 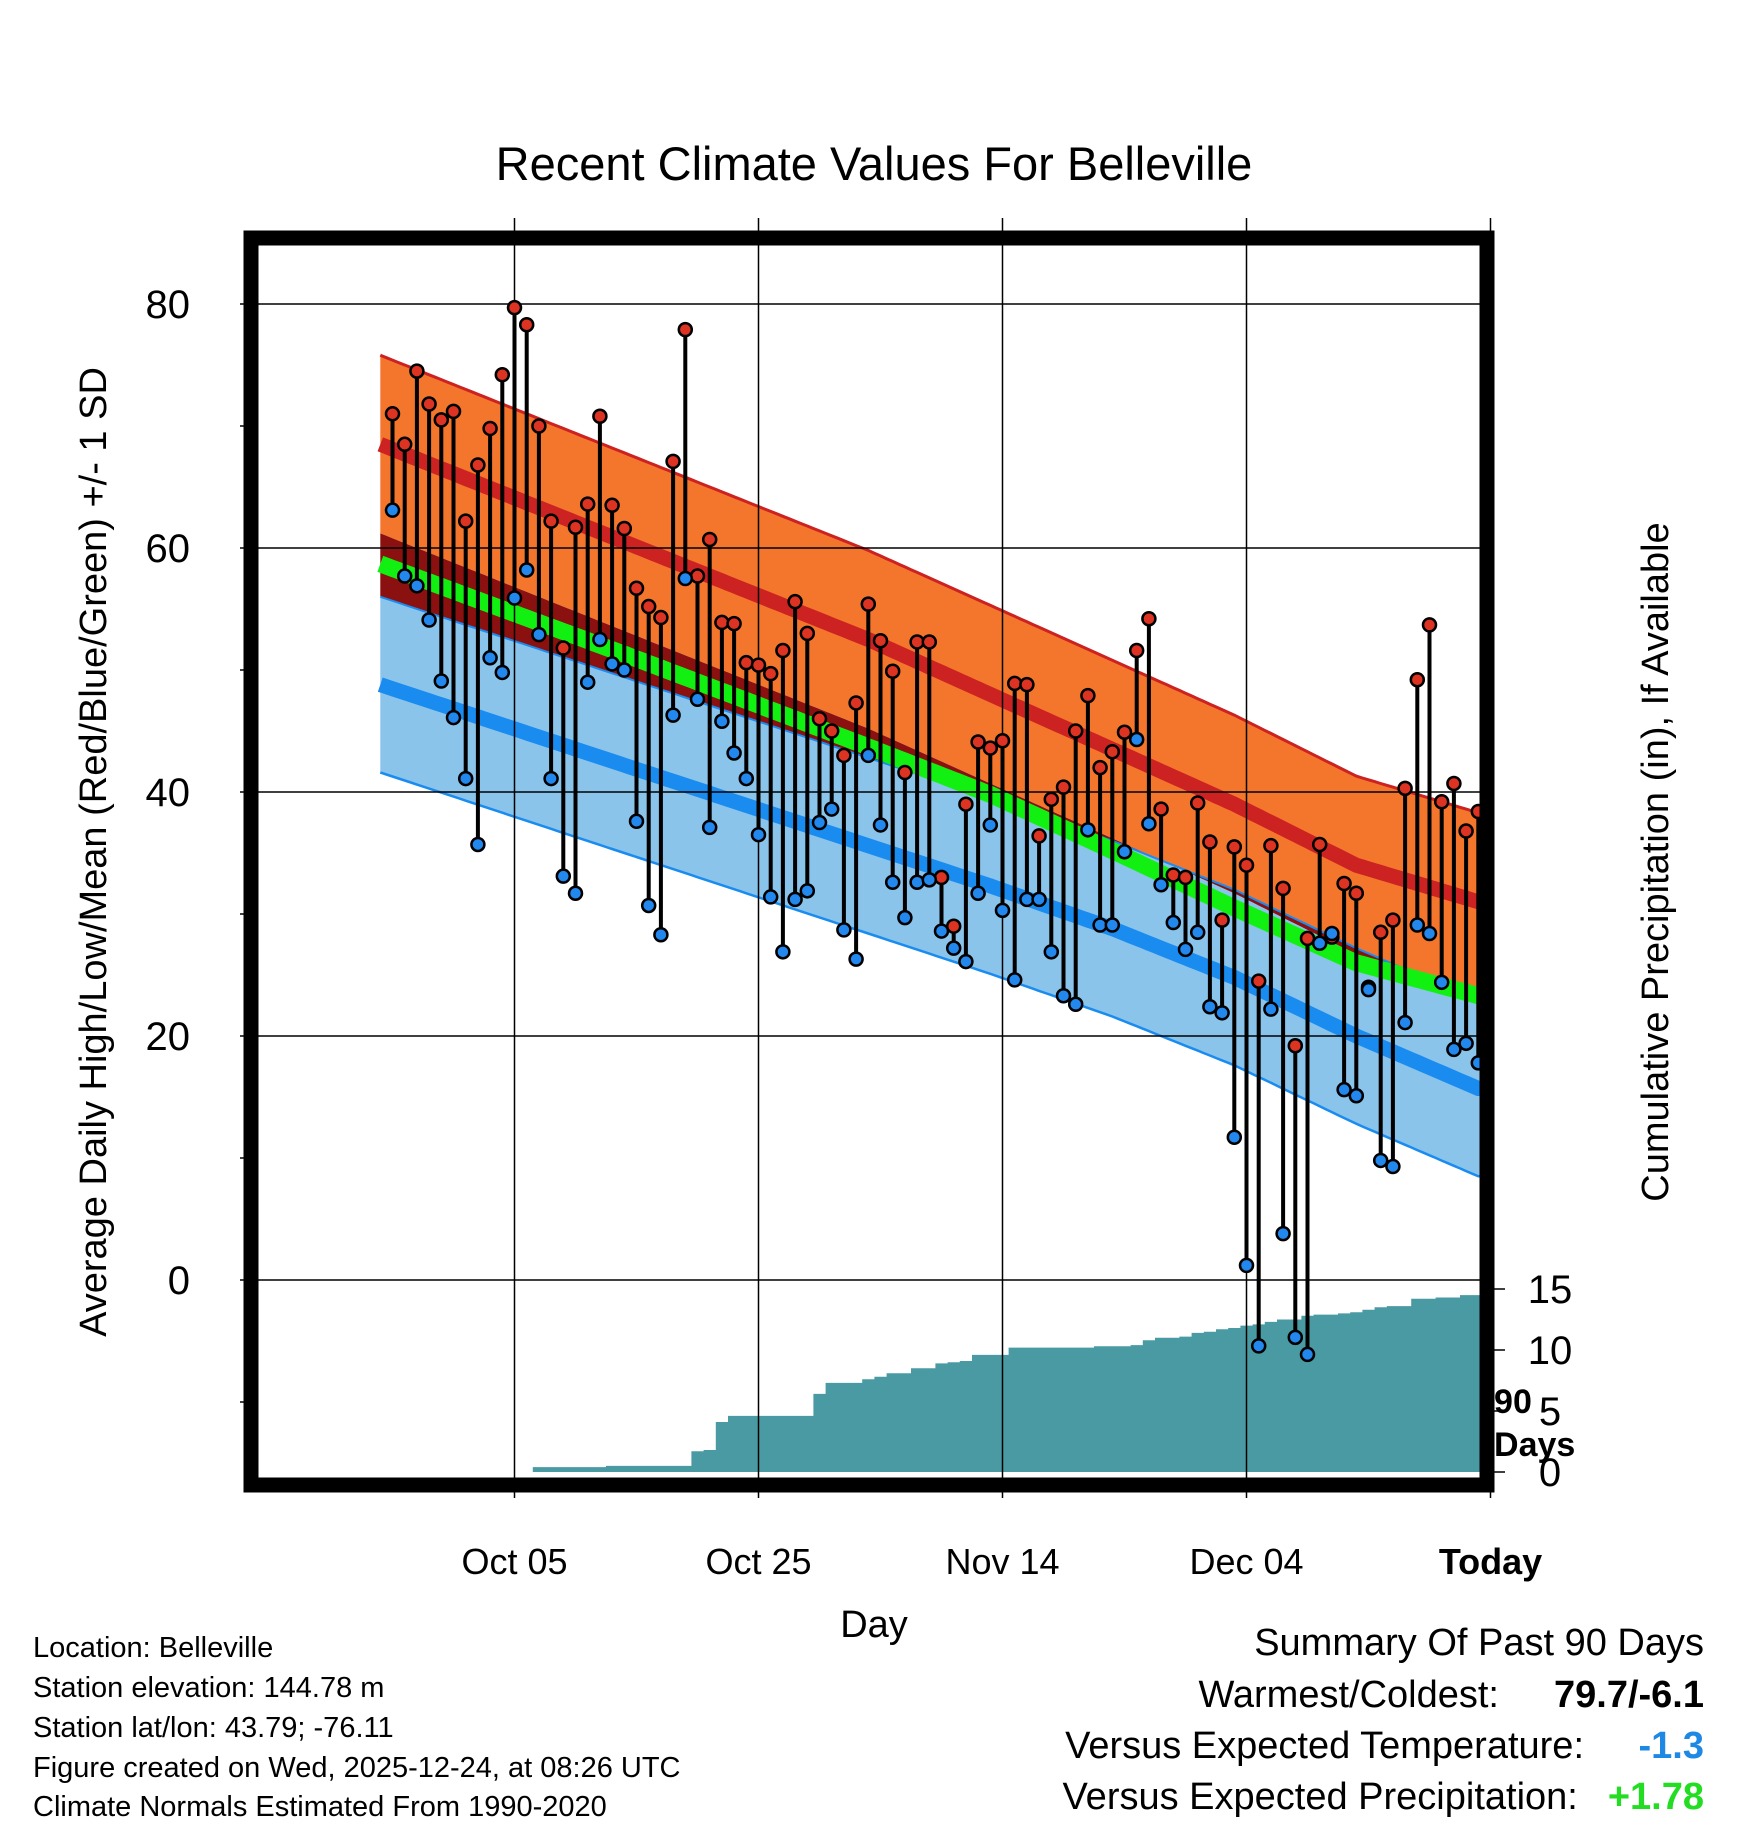 I want to click on x-tick-label: Today, so click(x=1490, y=1561).